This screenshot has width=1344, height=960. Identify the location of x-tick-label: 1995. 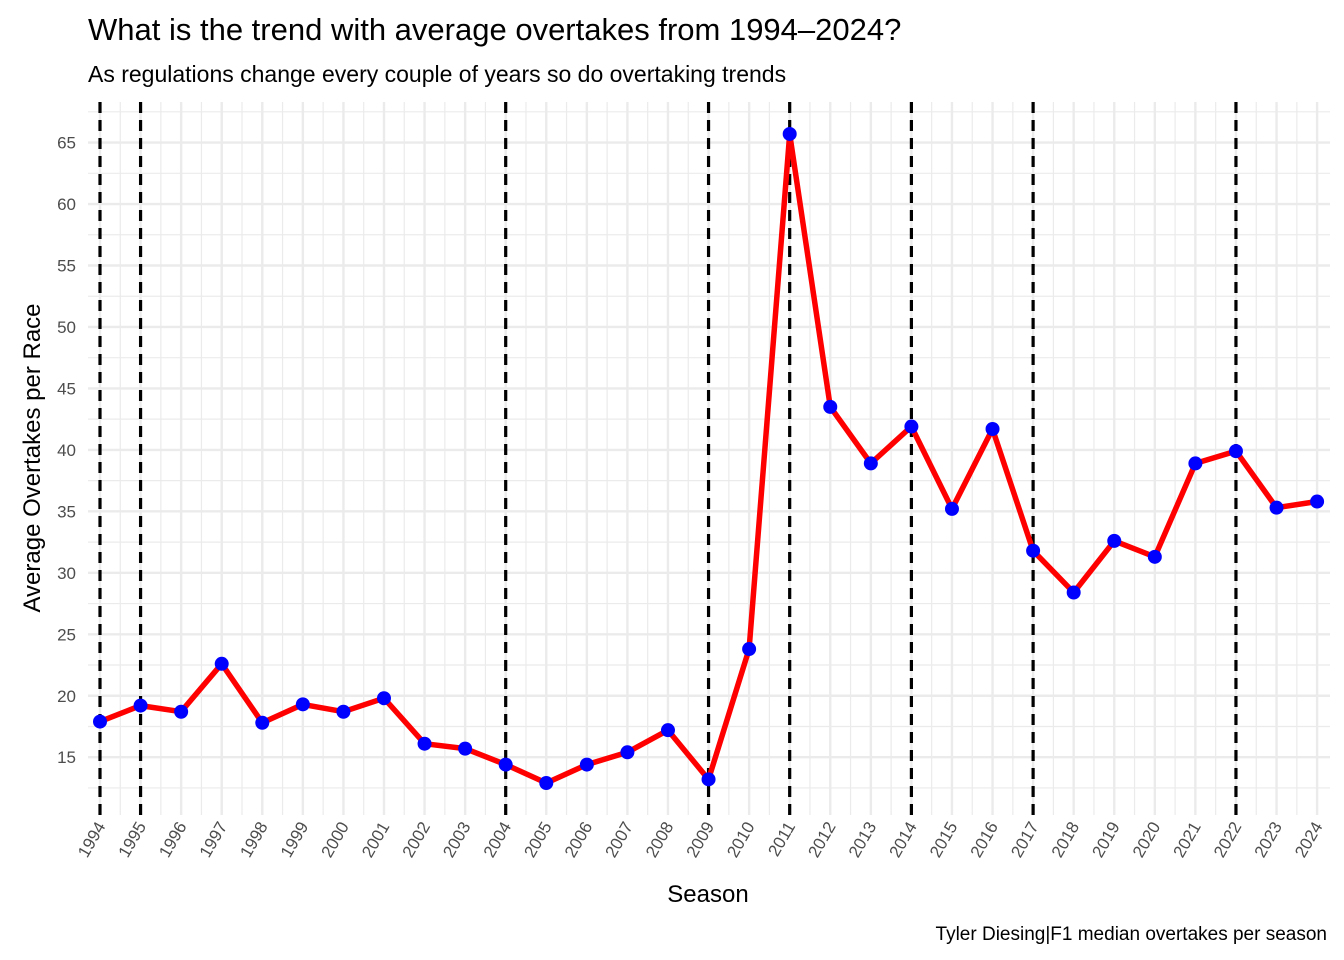
(132, 840).